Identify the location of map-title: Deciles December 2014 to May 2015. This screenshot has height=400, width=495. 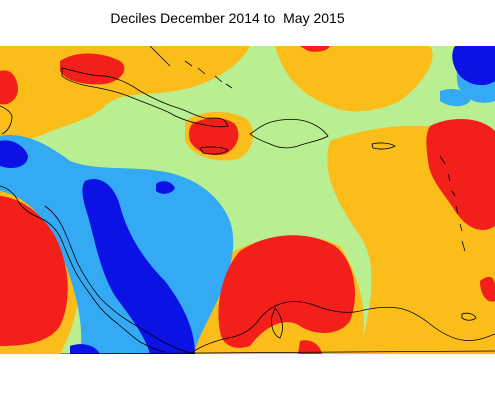
(227, 18).